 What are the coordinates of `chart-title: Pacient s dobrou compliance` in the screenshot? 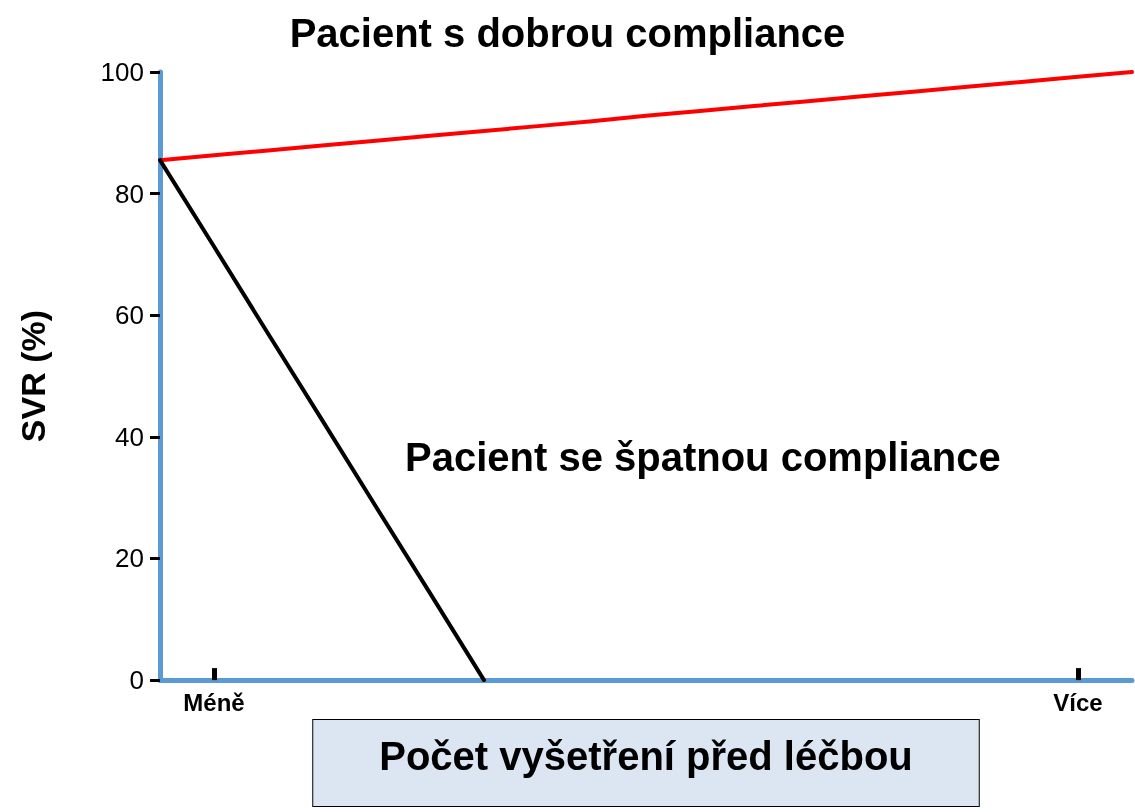 It's located at (567, 33).